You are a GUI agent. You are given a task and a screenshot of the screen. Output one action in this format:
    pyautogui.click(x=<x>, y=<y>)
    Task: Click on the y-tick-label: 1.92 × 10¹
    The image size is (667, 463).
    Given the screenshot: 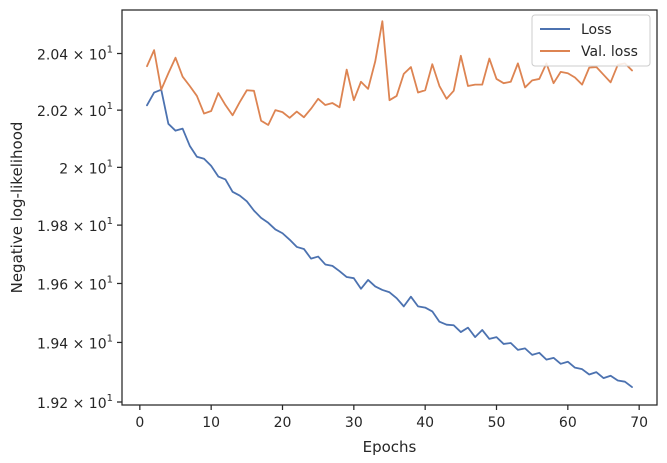 What is the action you would take?
    pyautogui.click(x=75, y=402)
    